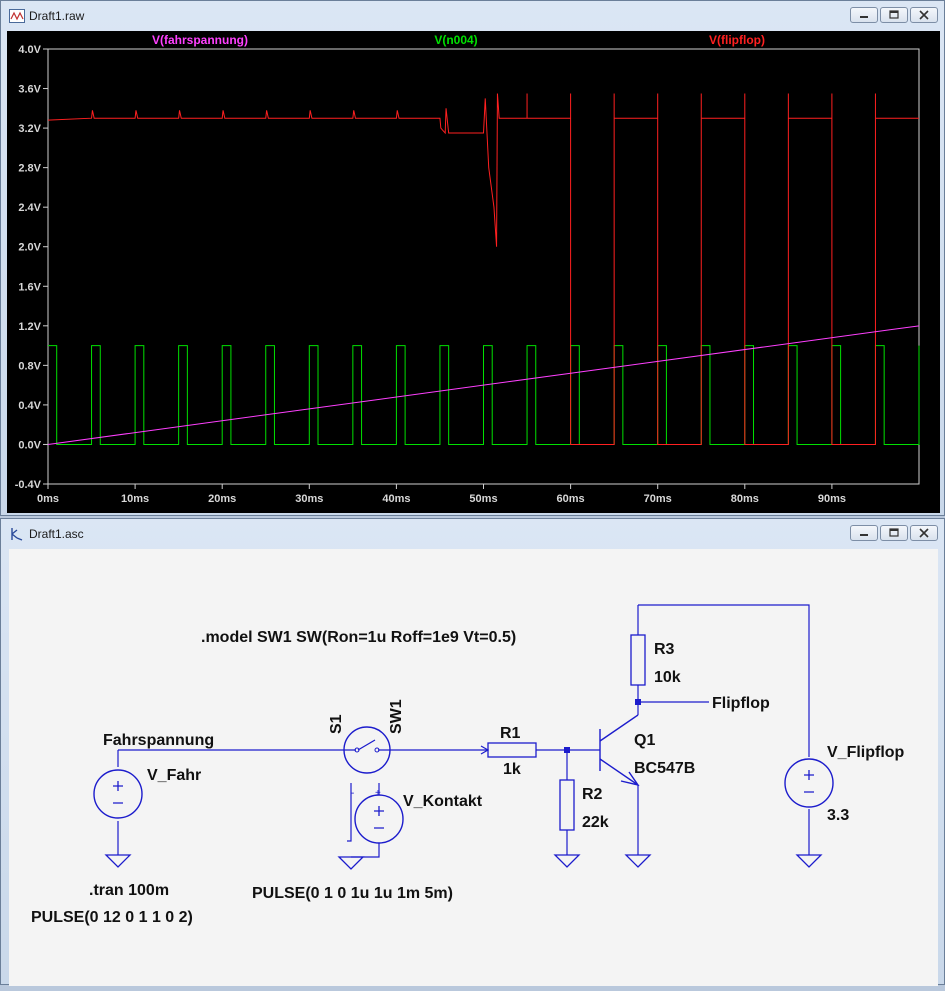 The width and height of the screenshot is (945, 991). What do you see at coordinates (367, 750) in the screenshot?
I see `switch-s1` at bounding box center [367, 750].